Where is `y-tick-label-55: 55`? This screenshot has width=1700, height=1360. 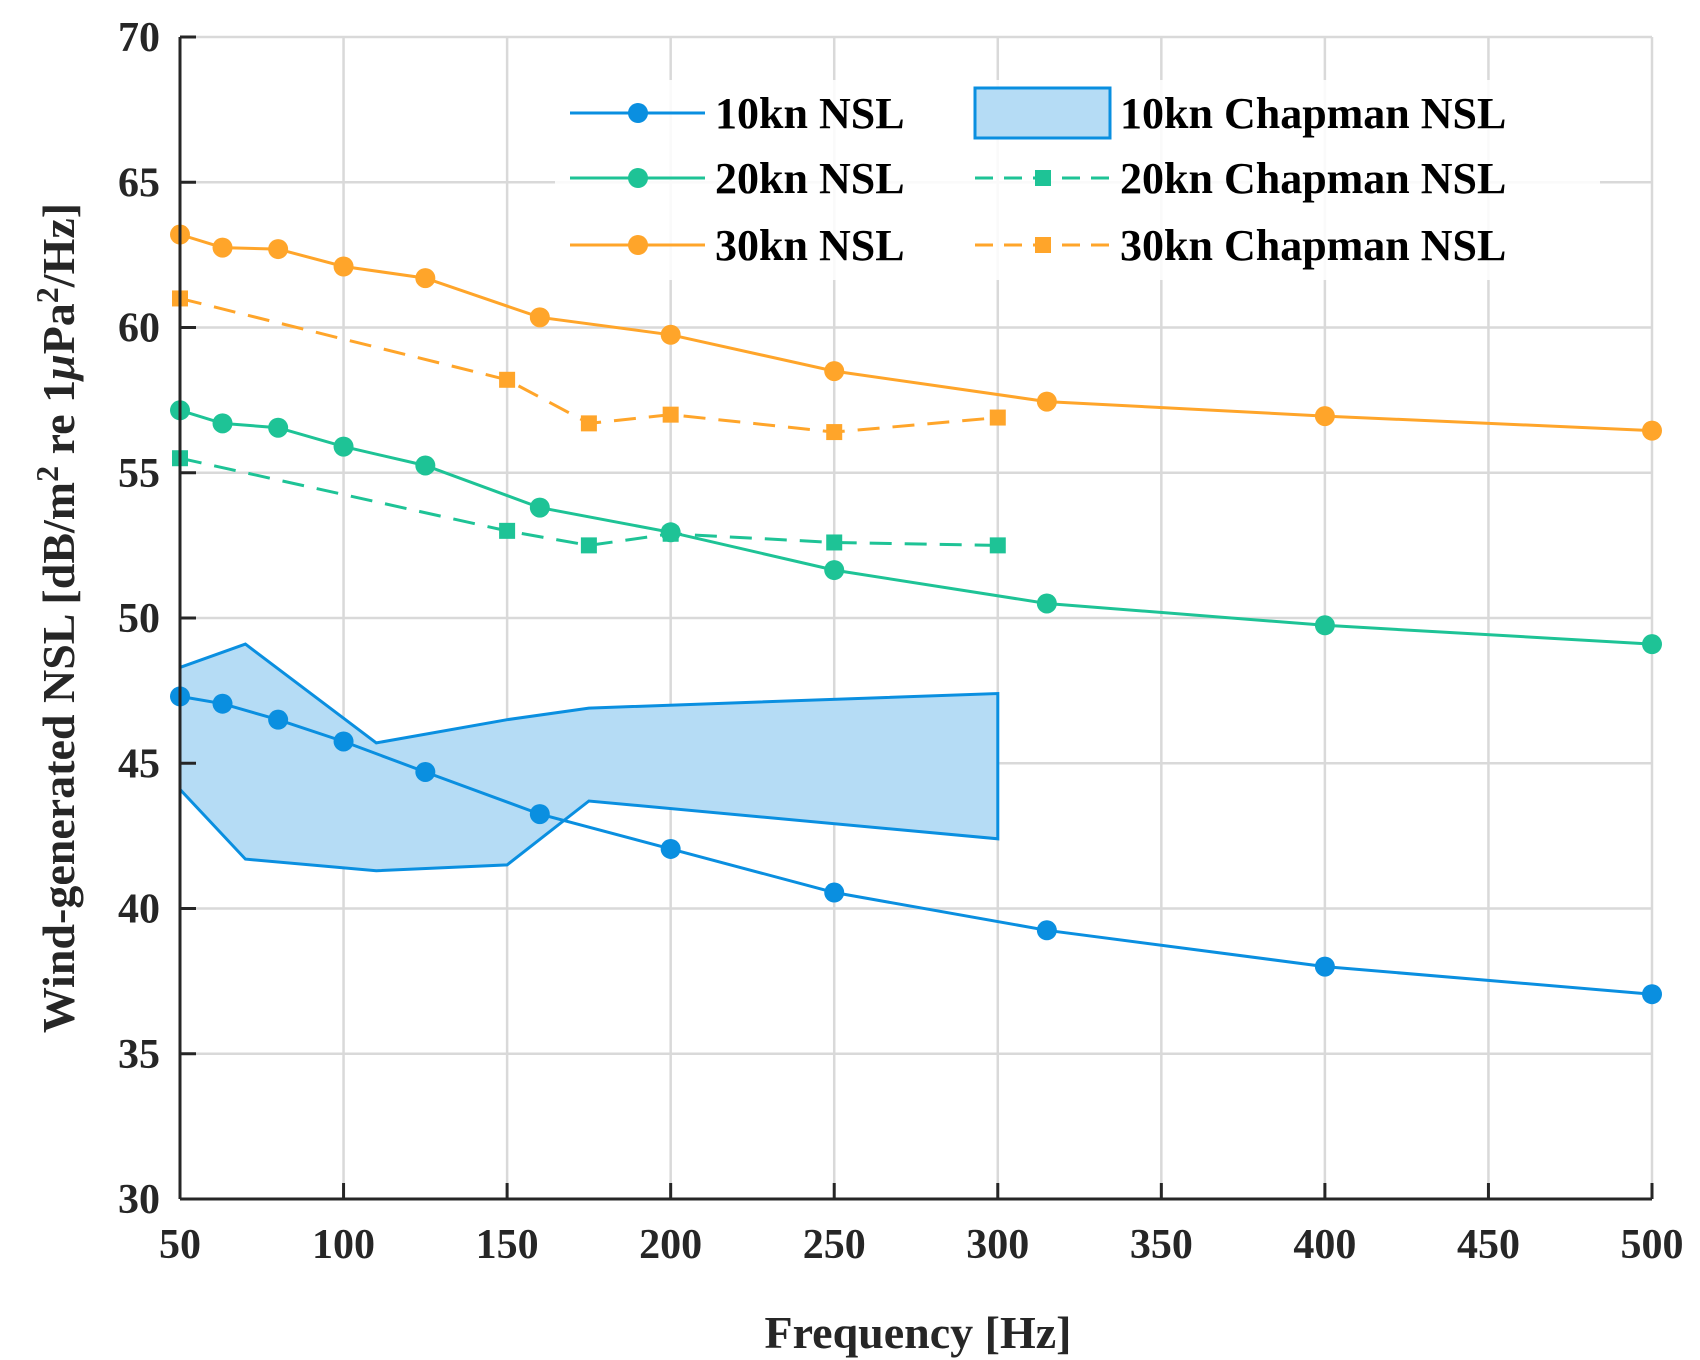
y-tick-label-55: 55 is located at coordinates (139, 474).